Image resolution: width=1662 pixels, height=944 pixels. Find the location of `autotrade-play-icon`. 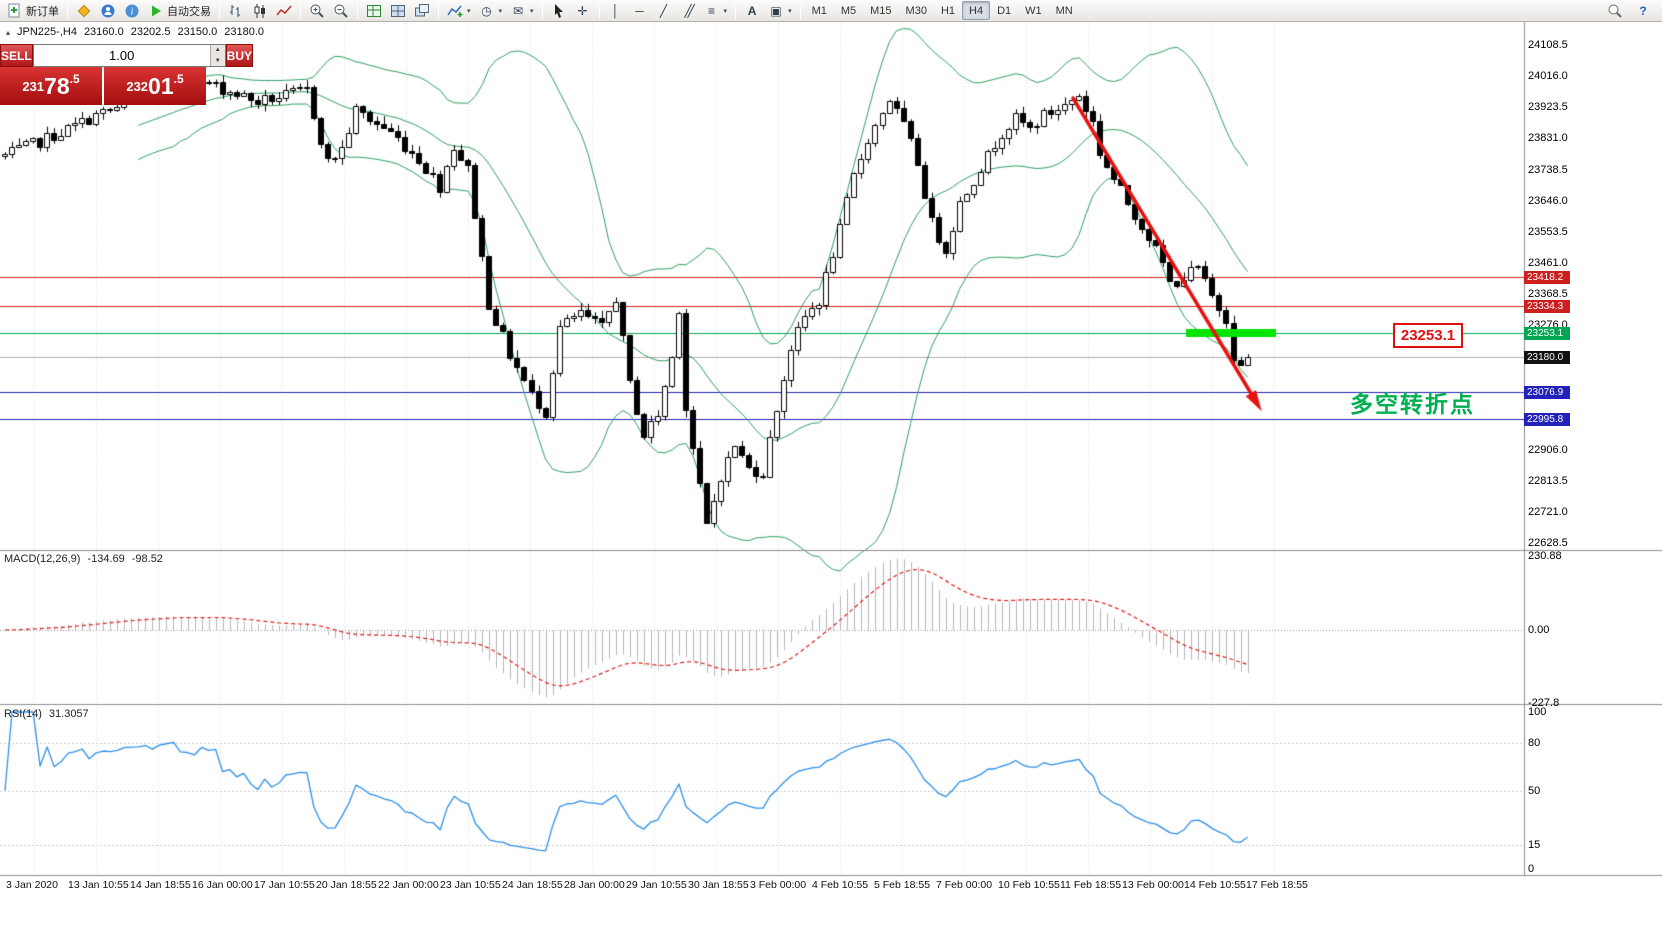

autotrade-play-icon is located at coordinates (156, 10).